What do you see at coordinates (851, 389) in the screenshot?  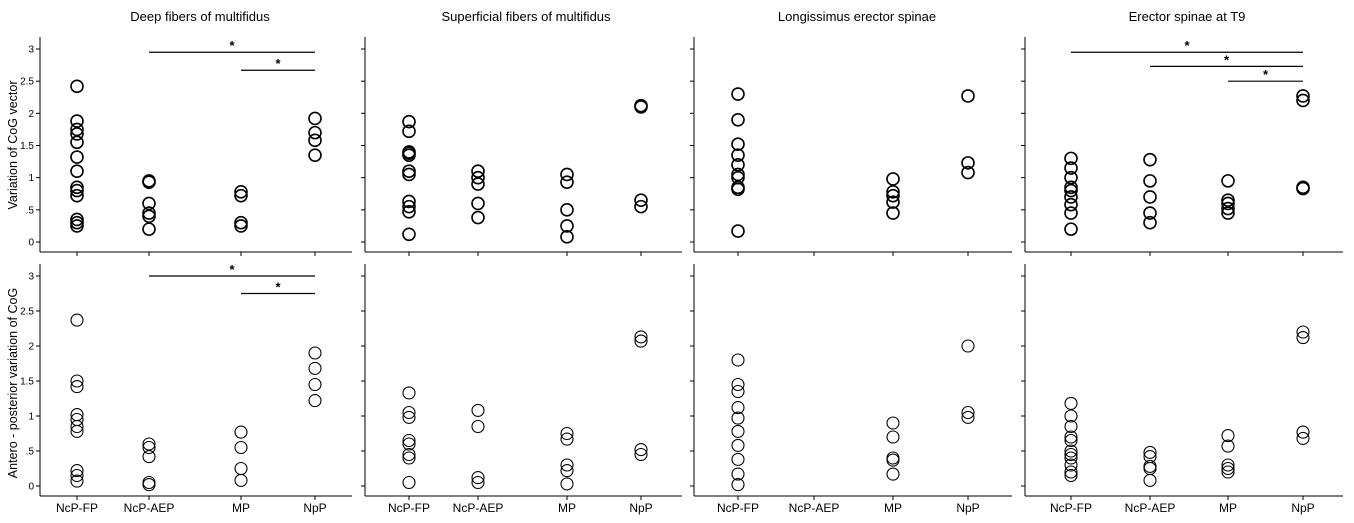 I see `panel-7: NcP-FP NcP-AEP MP NpP` at bounding box center [851, 389].